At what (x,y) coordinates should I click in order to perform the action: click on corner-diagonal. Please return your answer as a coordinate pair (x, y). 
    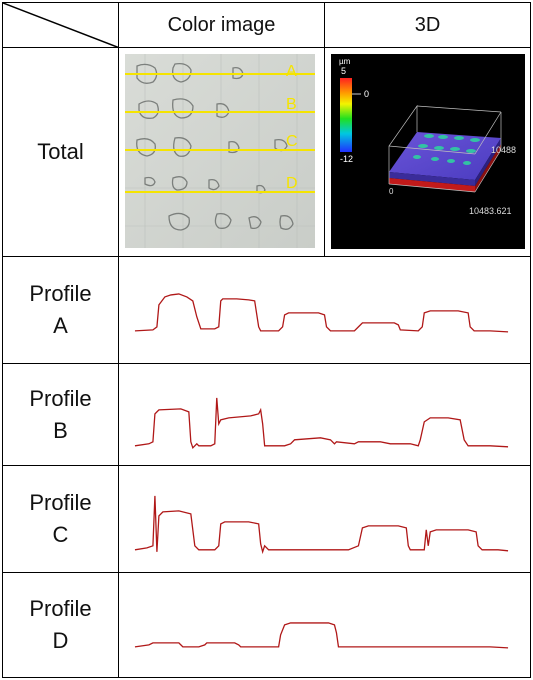
    Looking at the image, I should click on (60, 25).